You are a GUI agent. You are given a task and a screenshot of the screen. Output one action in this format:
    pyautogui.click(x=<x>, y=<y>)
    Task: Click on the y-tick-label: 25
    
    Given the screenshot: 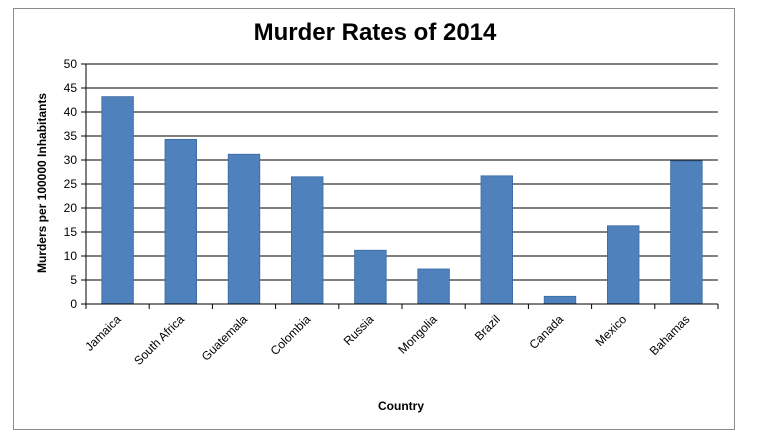 What is the action you would take?
    pyautogui.click(x=71, y=184)
    